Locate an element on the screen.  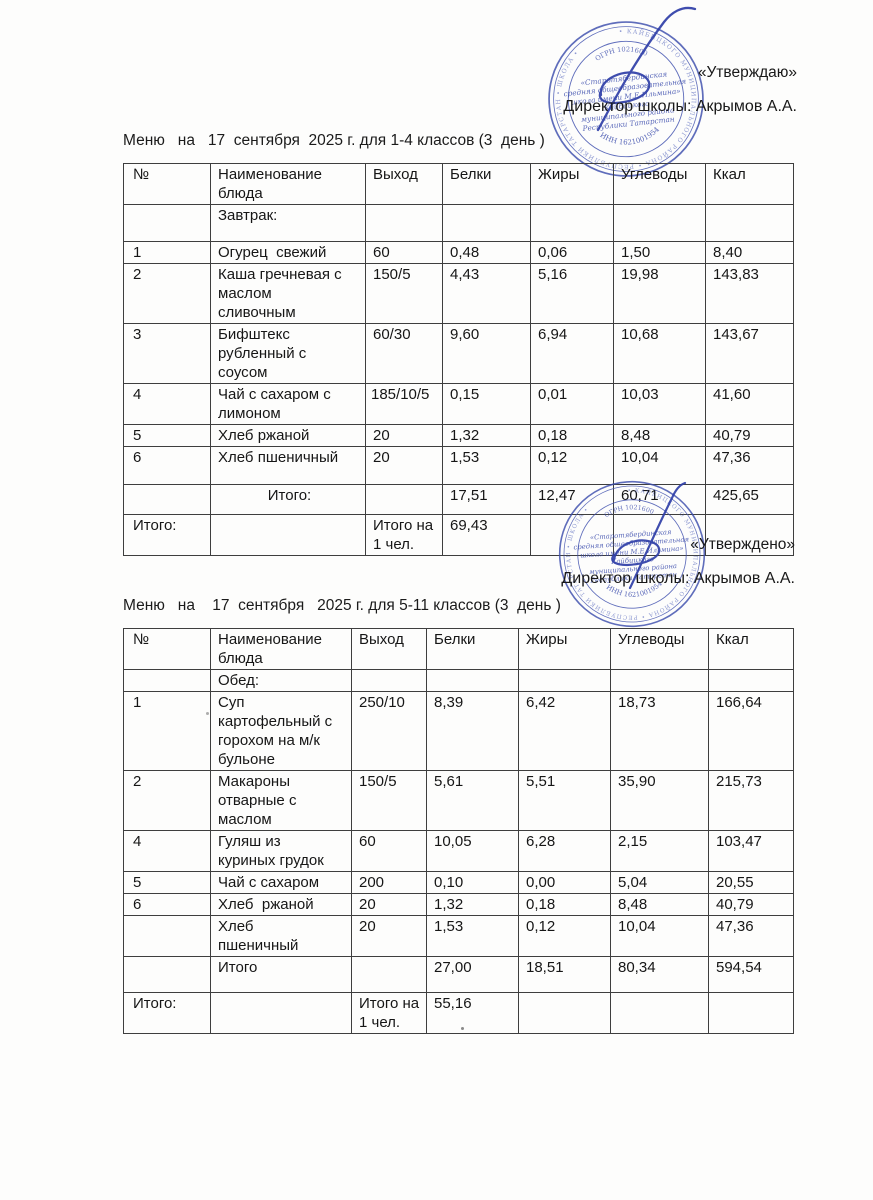
section-row: Завтрак: is located at coordinates (458, 223).